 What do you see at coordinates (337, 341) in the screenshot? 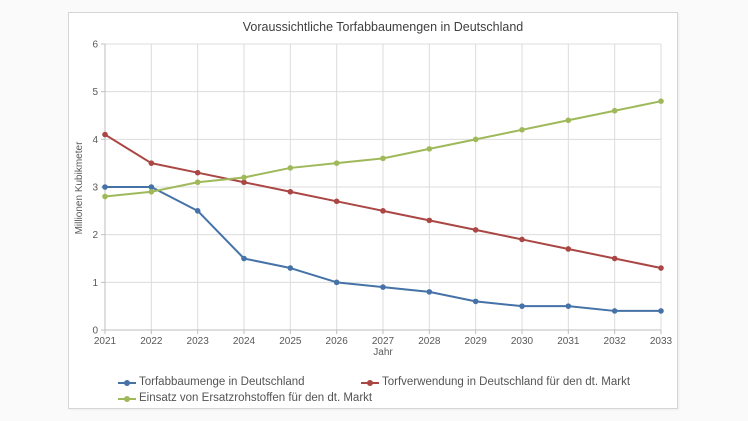
I see `x-tick-label: 2026` at bounding box center [337, 341].